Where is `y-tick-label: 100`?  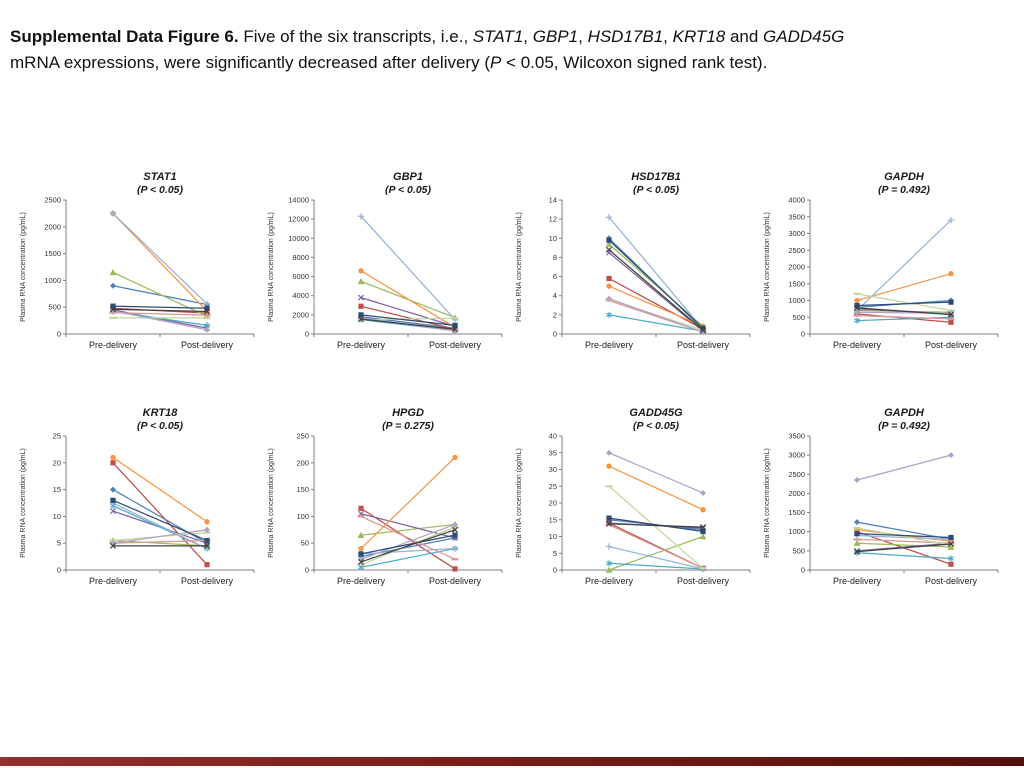 y-tick-label: 100 is located at coordinates (302, 516).